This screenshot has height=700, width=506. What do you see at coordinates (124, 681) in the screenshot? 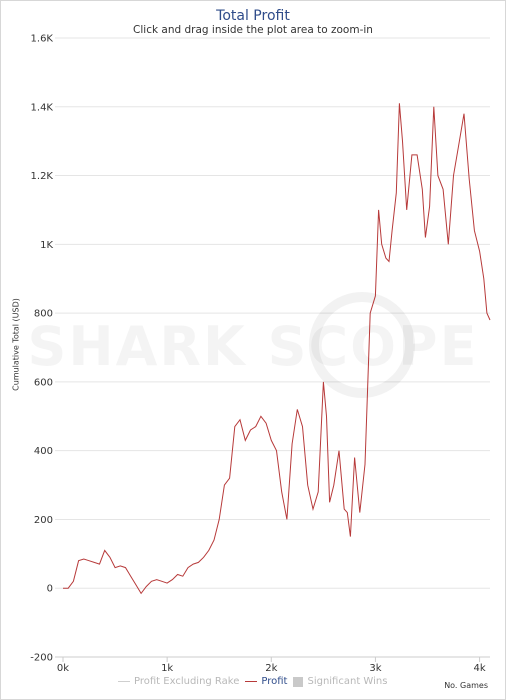
I see `legend-swatch-profit-excl-rake` at bounding box center [124, 681].